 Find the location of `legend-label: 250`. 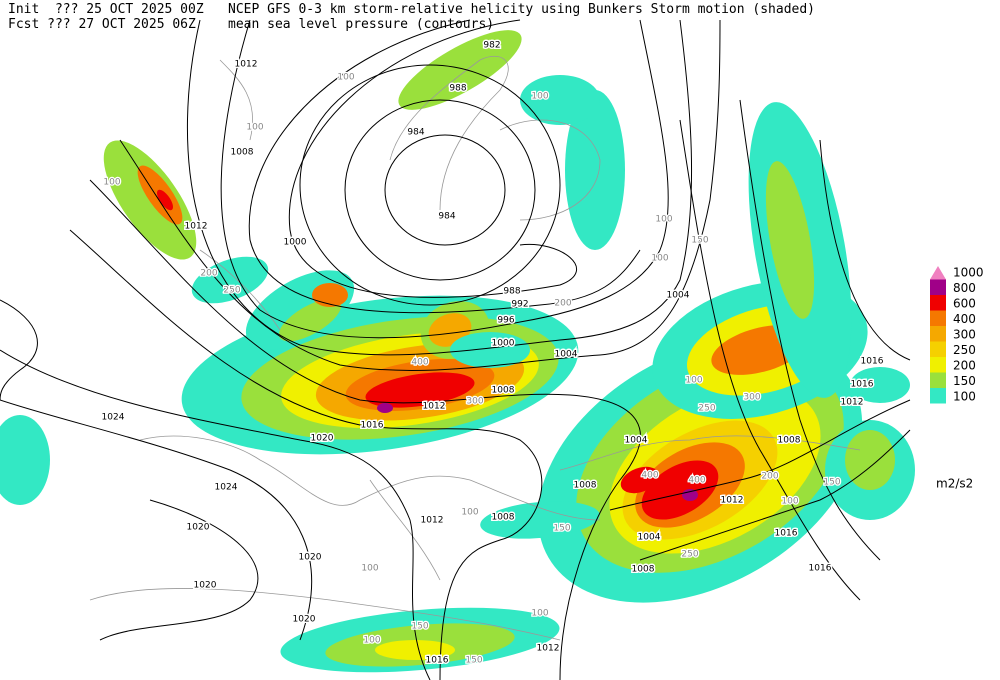

legend-label: 250 is located at coordinates (964, 350).